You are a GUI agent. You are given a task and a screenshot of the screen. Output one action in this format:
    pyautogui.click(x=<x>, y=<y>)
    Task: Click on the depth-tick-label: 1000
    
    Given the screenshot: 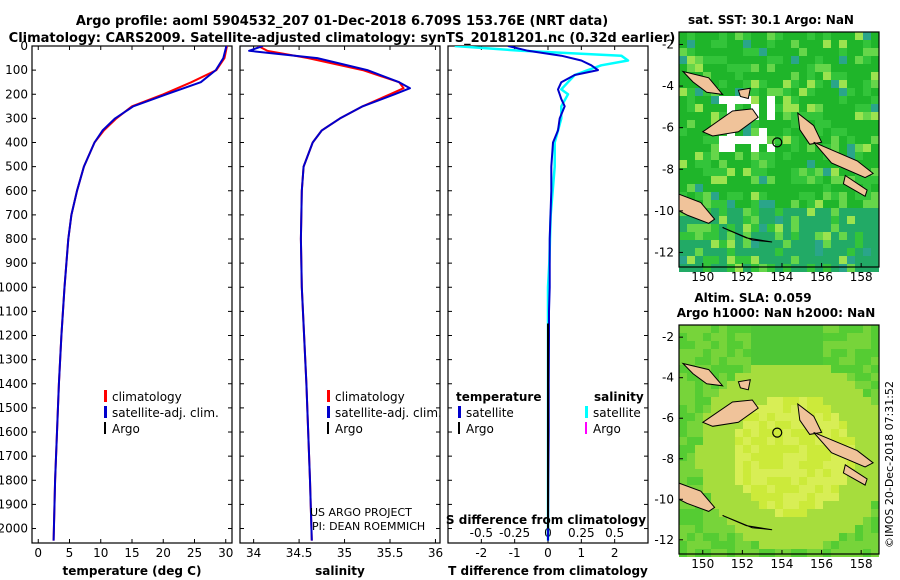 What is the action you would take?
    pyautogui.click(x=14, y=287)
    